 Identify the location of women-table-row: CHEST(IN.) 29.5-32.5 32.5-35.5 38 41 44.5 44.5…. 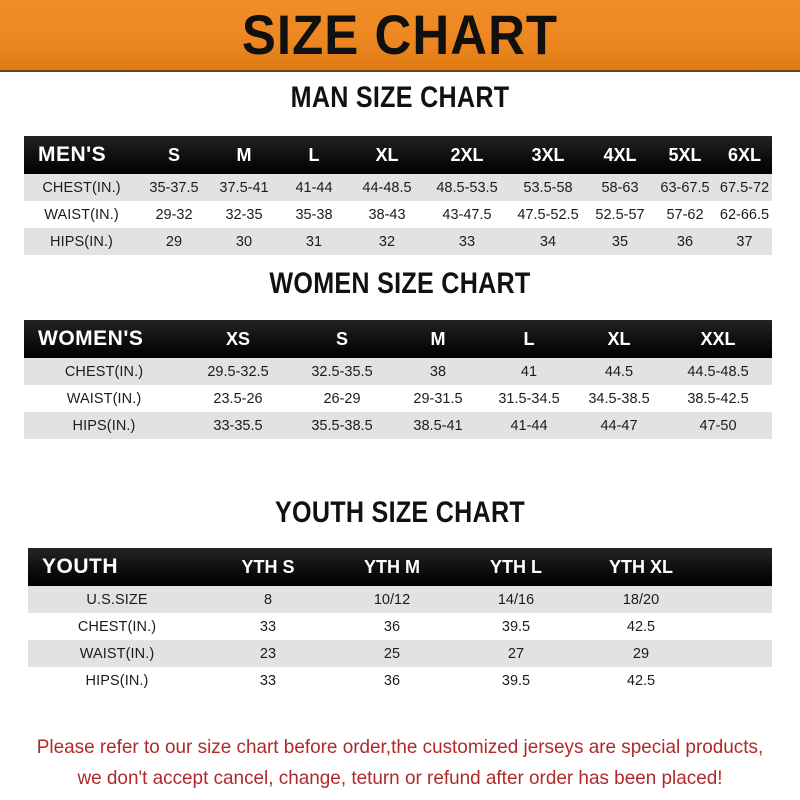
(398, 371).